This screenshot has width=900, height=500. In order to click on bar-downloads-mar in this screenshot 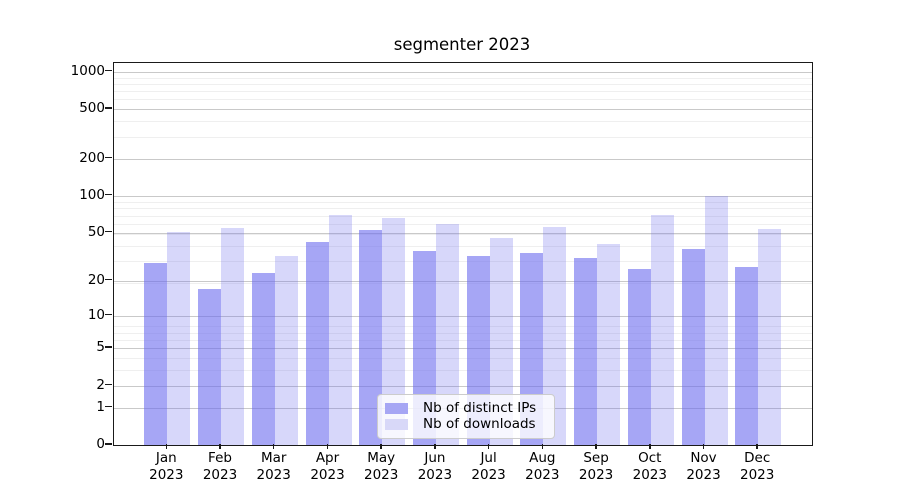, I will do `click(286, 350)`.